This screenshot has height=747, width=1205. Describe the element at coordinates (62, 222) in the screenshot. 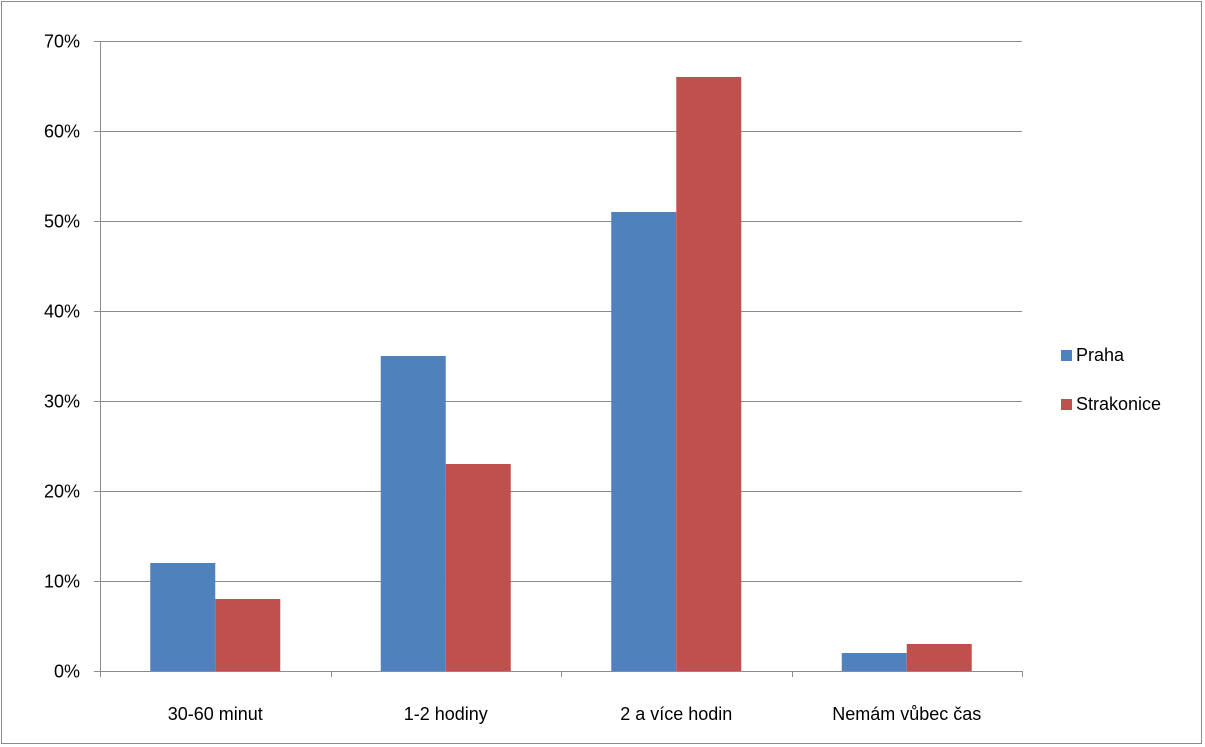

I see `y-tick-label: 50%` at that location.